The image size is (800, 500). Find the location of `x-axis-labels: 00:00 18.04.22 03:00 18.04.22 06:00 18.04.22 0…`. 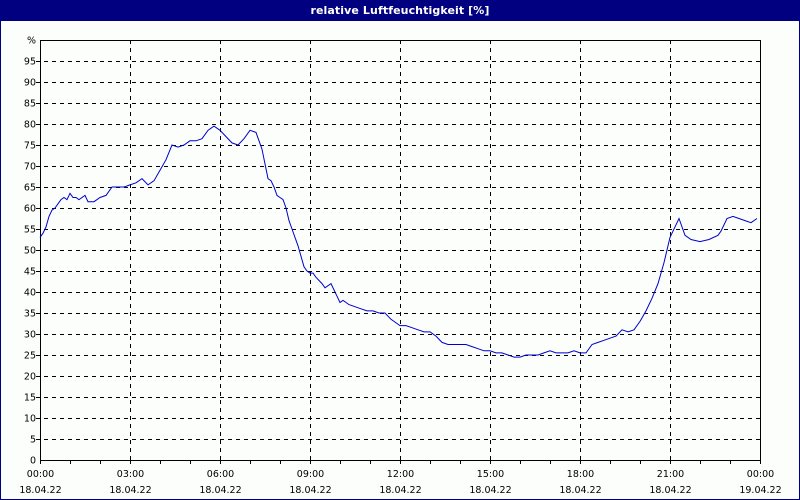

x-axis-labels: 00:00 18.04.22 03:00 18.04.22 06:00 18.04.22 0… is located at coordinates (400, 482).